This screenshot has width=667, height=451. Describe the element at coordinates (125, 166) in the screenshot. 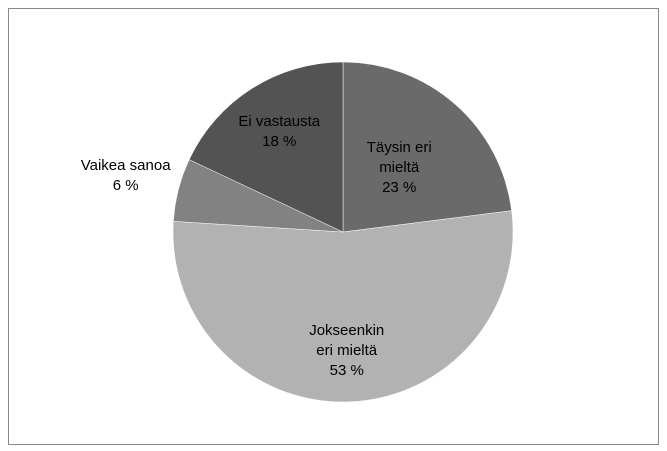

I see `category-label: Vaikea sanoa` at that location.